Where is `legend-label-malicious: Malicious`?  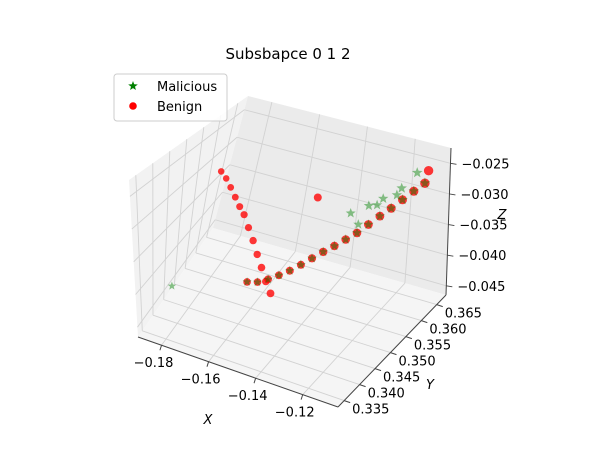
legend-label-malicious: Malicious is located at coordinates (187, 87).